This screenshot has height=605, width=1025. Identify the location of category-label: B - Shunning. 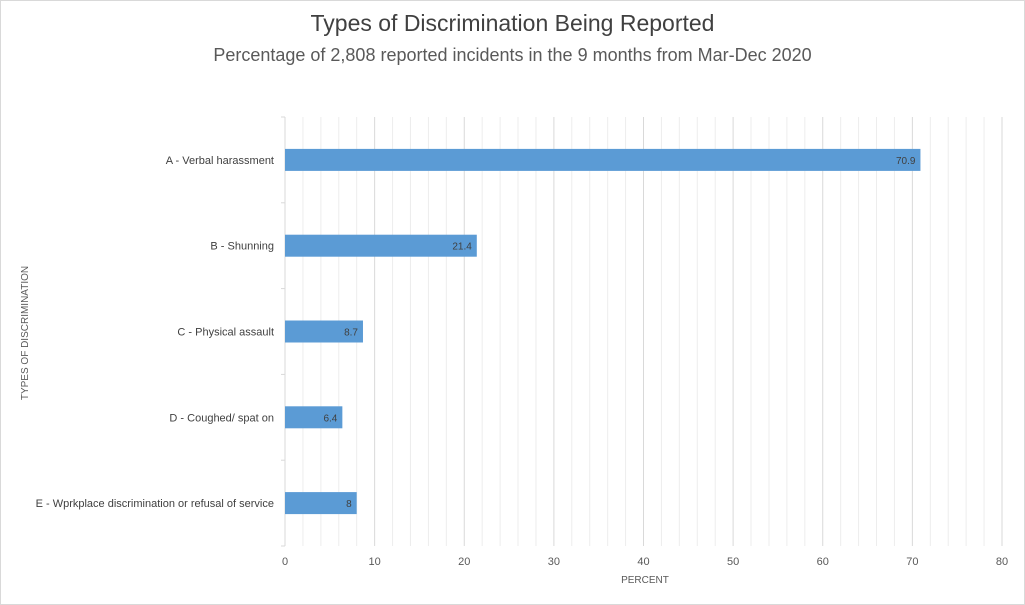
(242, 247).